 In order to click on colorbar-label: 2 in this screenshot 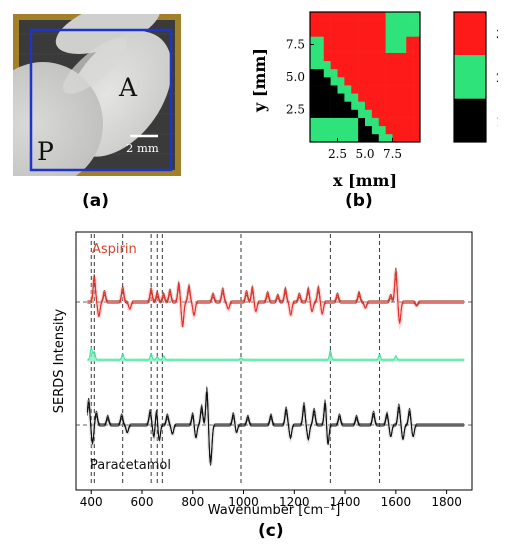, I will do `click(497, 78)`.